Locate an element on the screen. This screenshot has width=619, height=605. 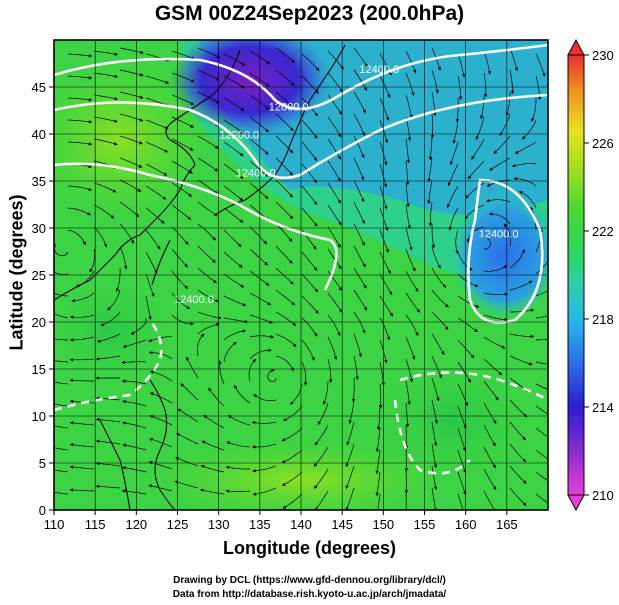
x-tick-label: 130 is located at coordinates (219, 524).